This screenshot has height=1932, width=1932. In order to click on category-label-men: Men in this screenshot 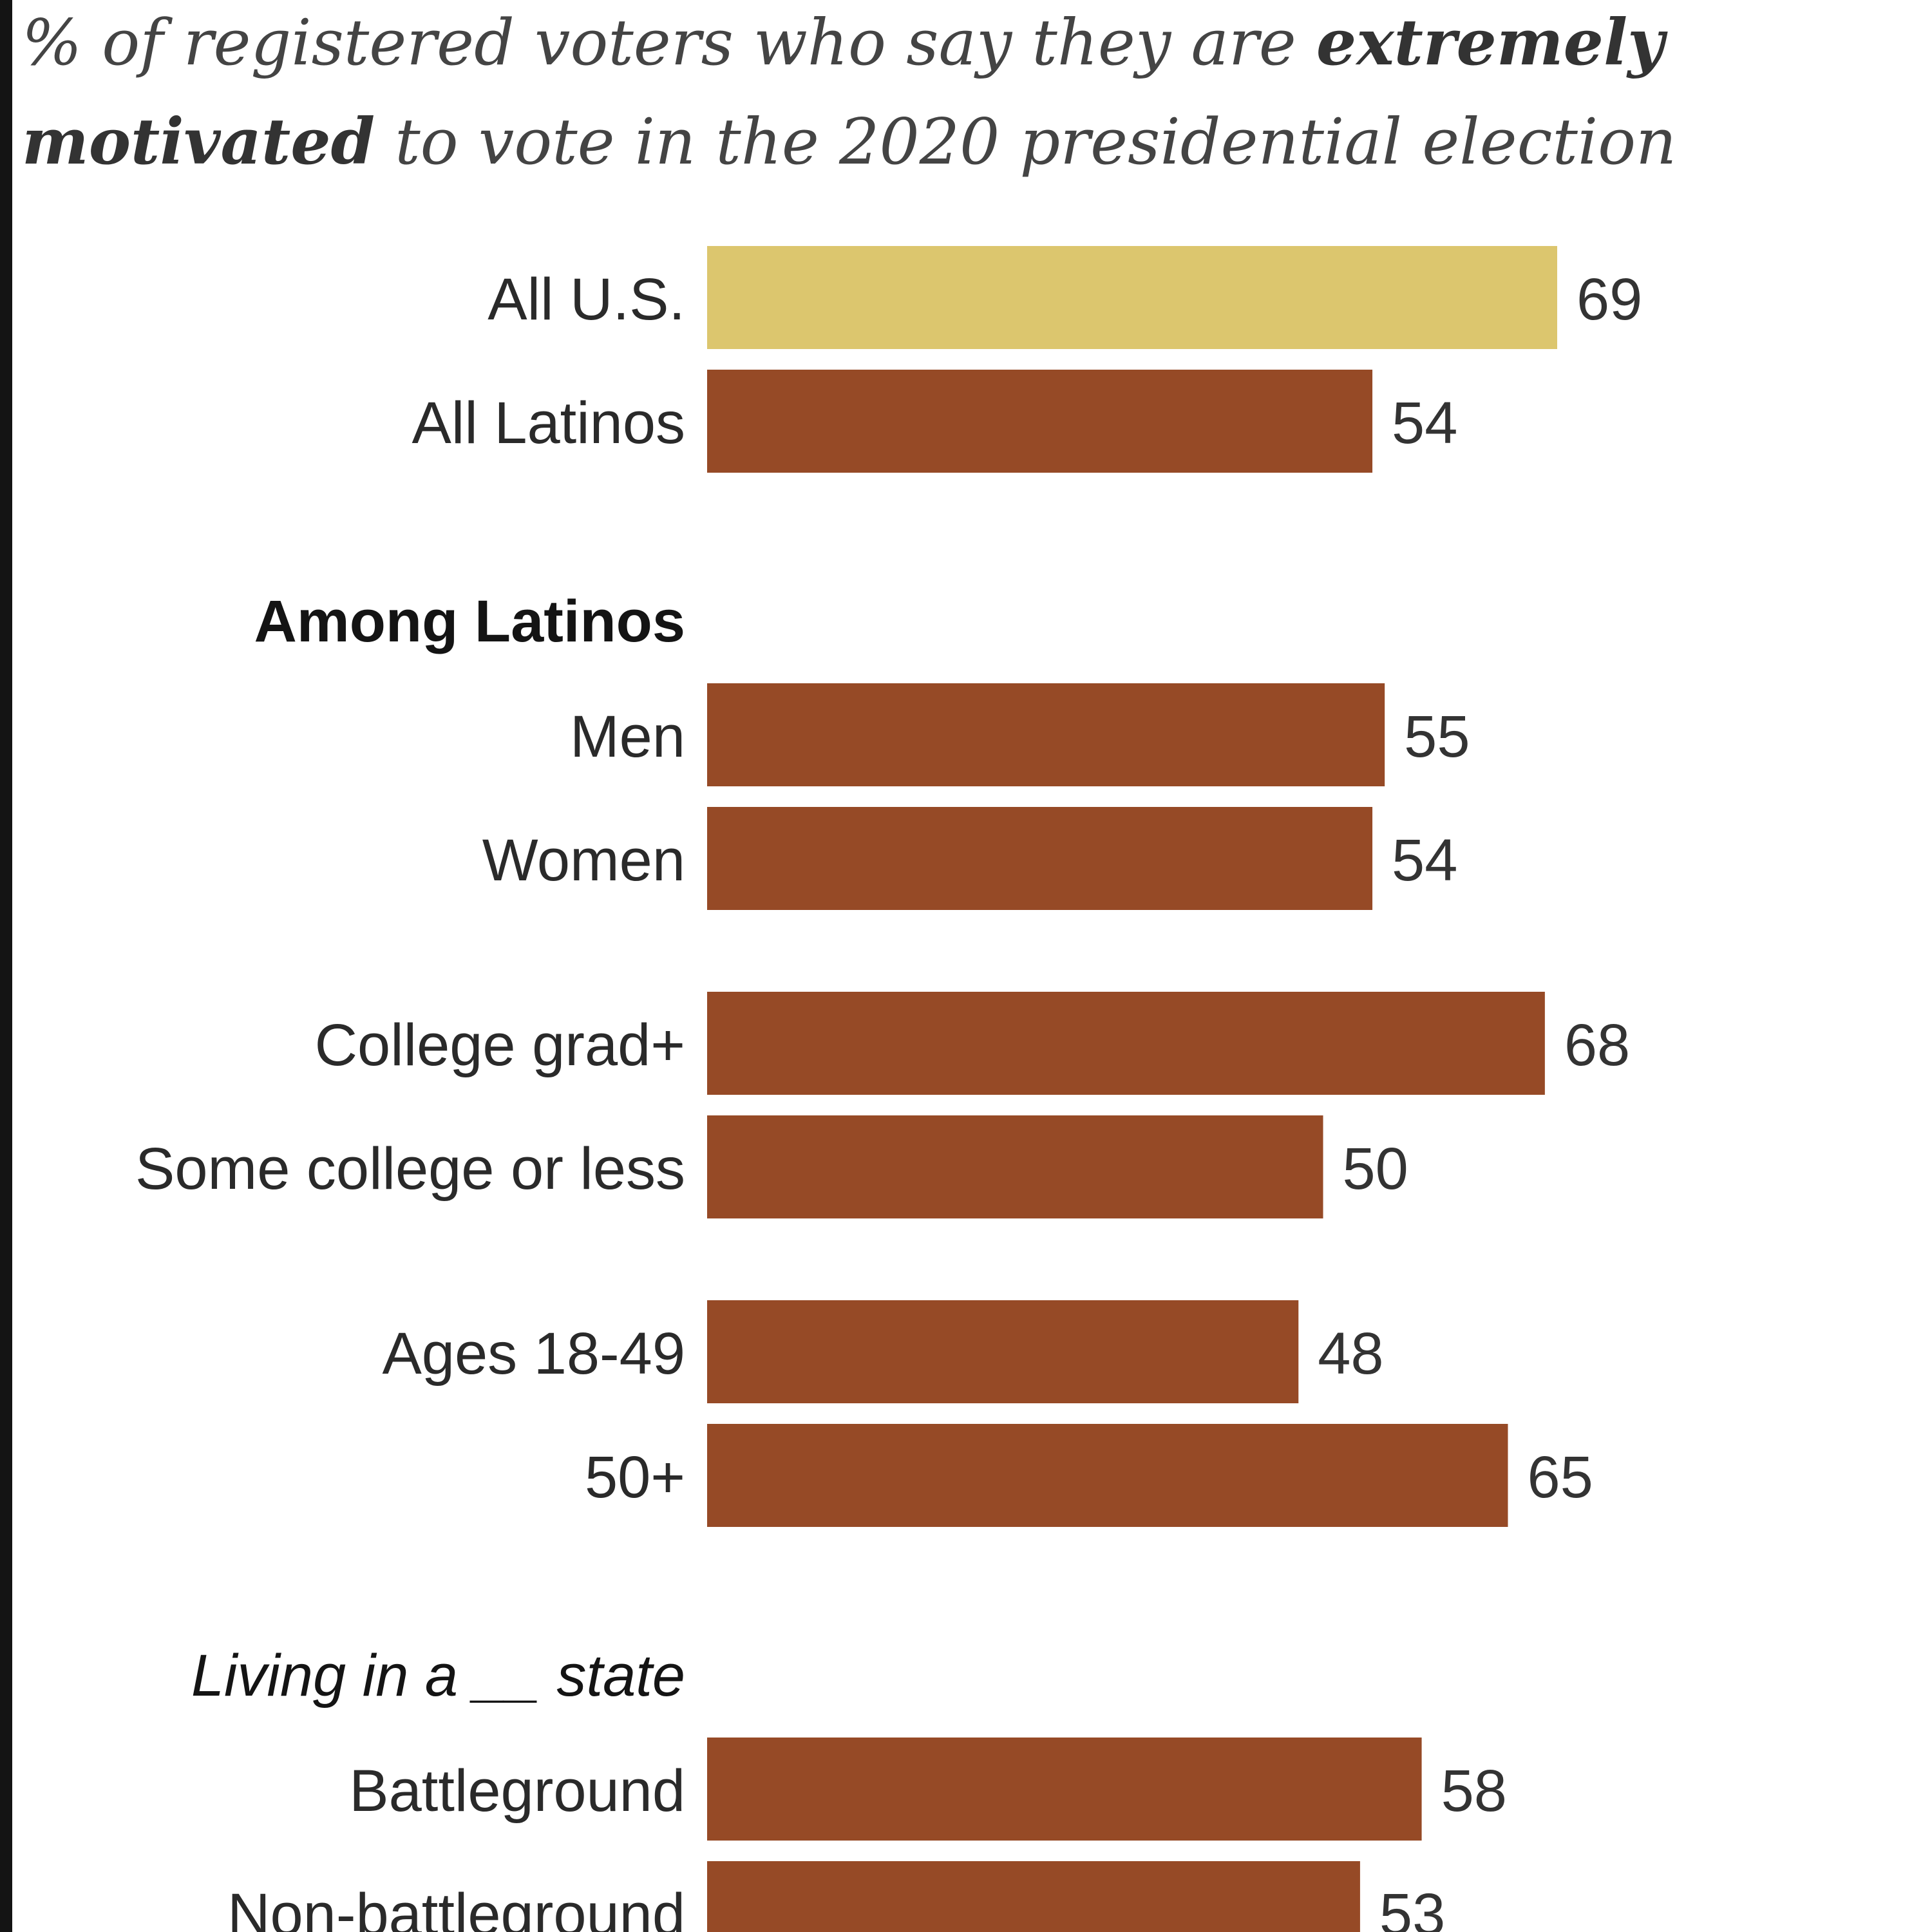, I will do `click(627, 737)`.